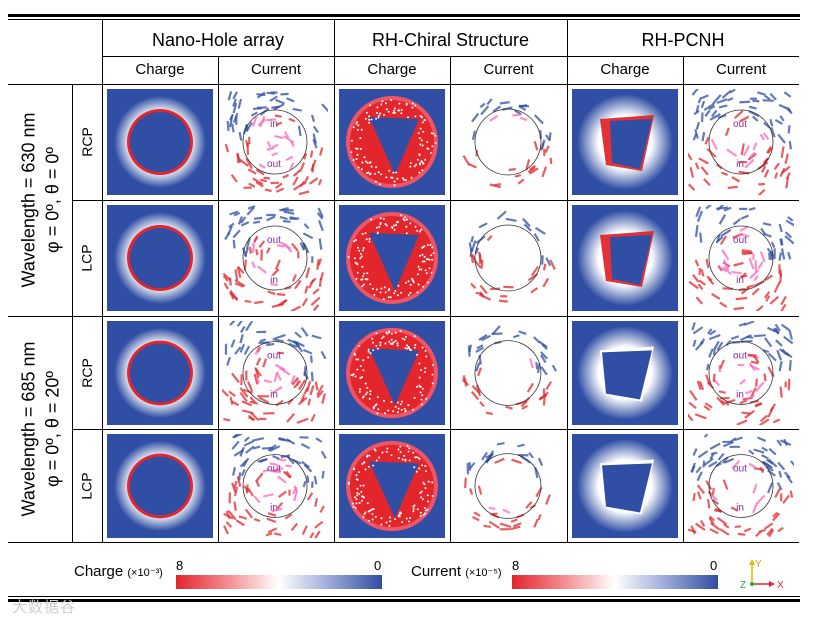 This screenshot has width=822, height=619. Describe the element at coordinates (625, 258) in the screenshot. I see `charge-map-r2-c5` at that location.